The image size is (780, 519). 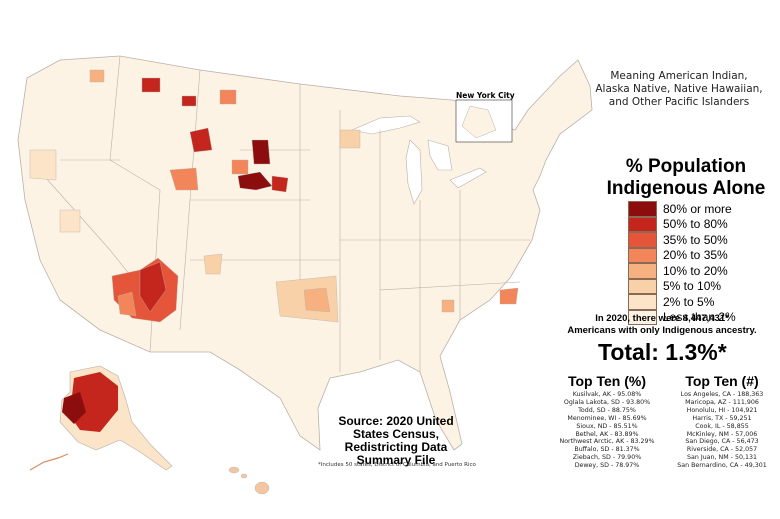 I want to click on legend-item: 2% to 5%, so click(x=682, y=302).